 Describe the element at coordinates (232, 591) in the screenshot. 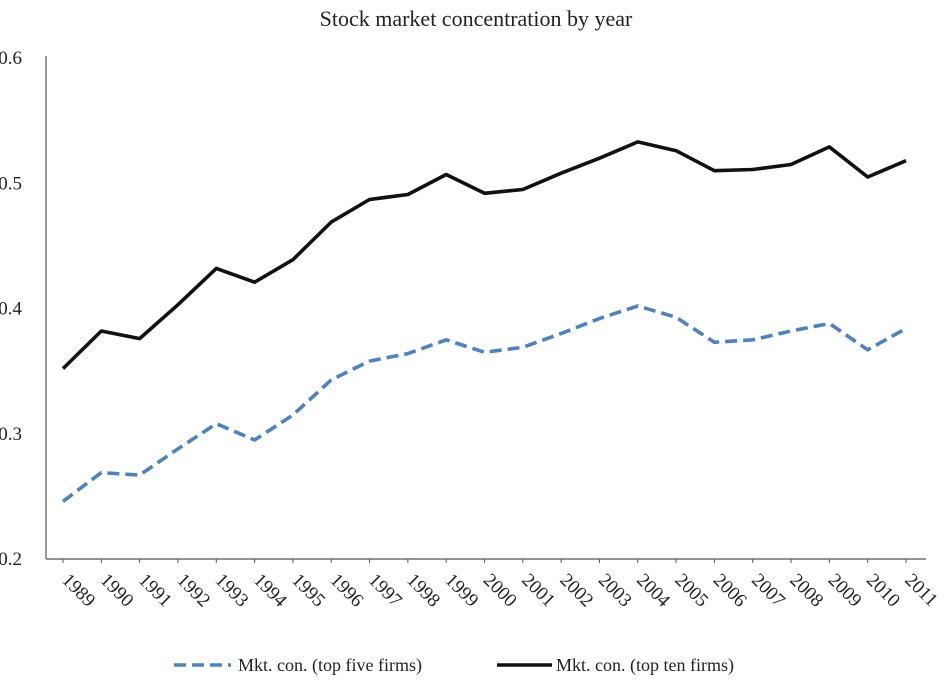

I see `x-tick-label: 1993` at that location.